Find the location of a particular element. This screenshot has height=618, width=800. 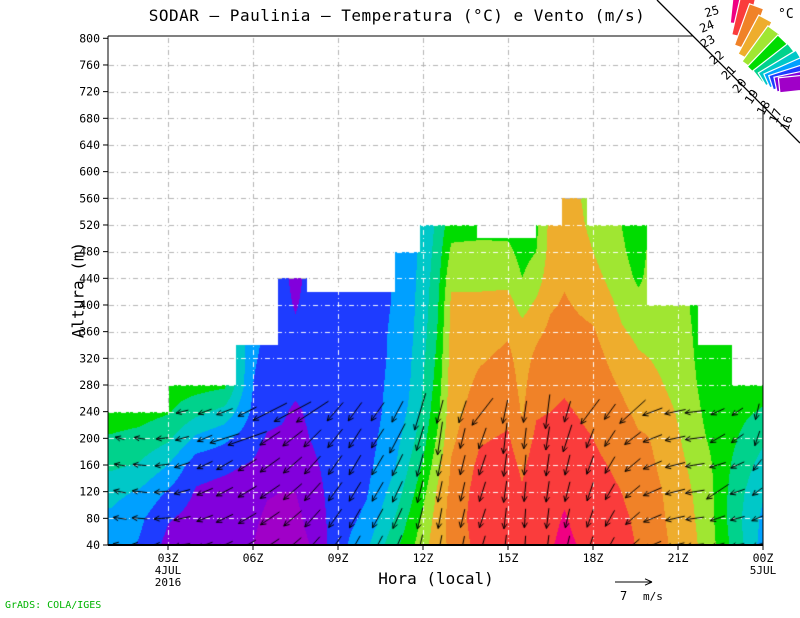

date-label-2016: 2016 is located at coordinates (168, 582).